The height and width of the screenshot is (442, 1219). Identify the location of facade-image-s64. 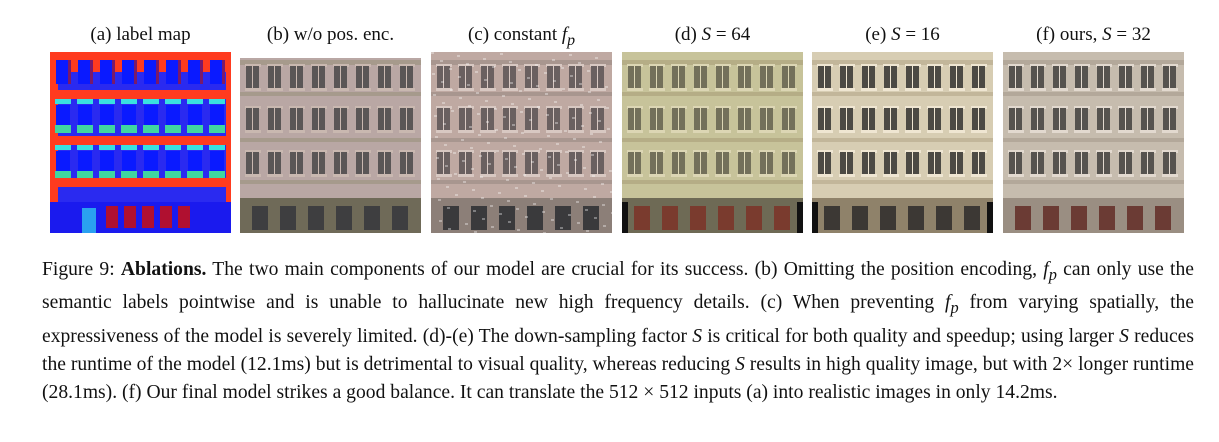
(712, 142).